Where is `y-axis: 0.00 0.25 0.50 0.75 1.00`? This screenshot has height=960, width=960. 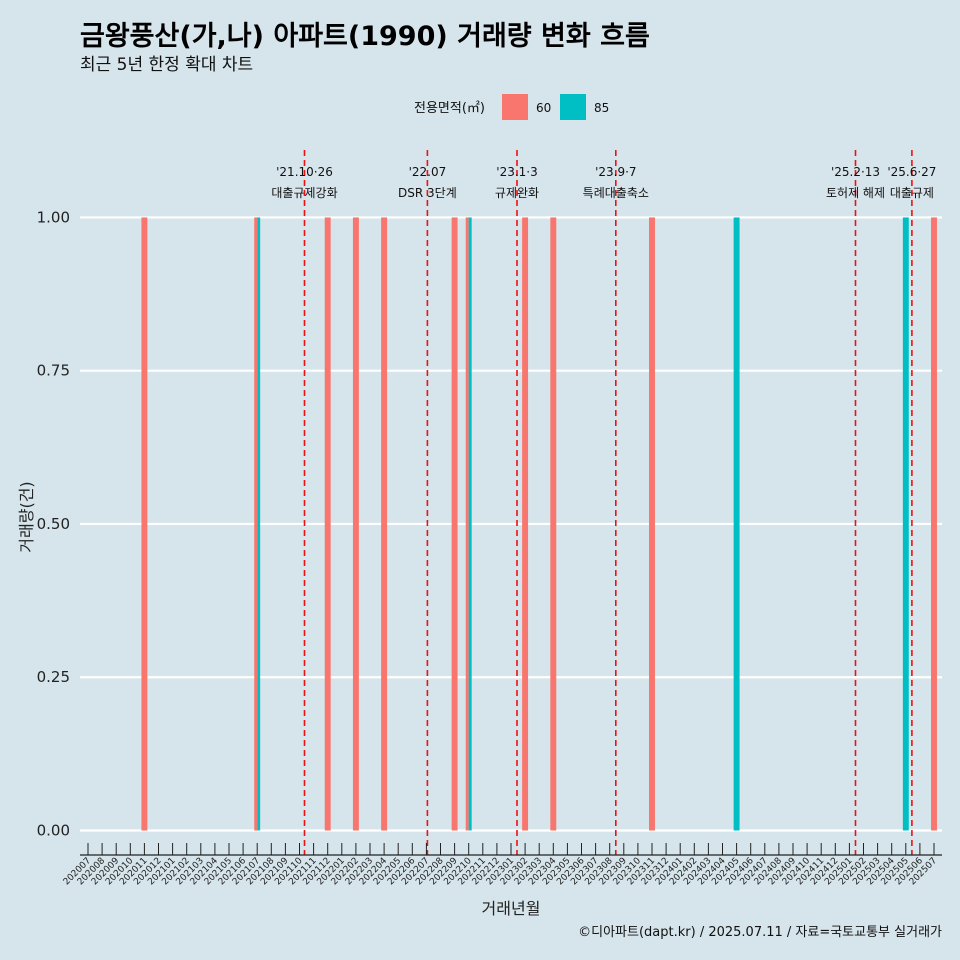 y-axis: 0.00 0.25 0.50 0.75 1.00 is located at coordinates (53, 523).